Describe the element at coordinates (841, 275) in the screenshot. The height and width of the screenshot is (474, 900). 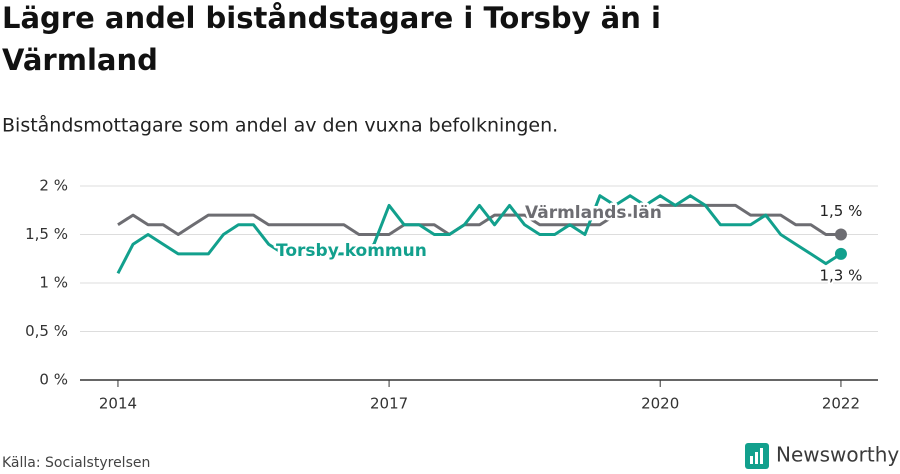
I see `end-label: 1,3 %` at that location.